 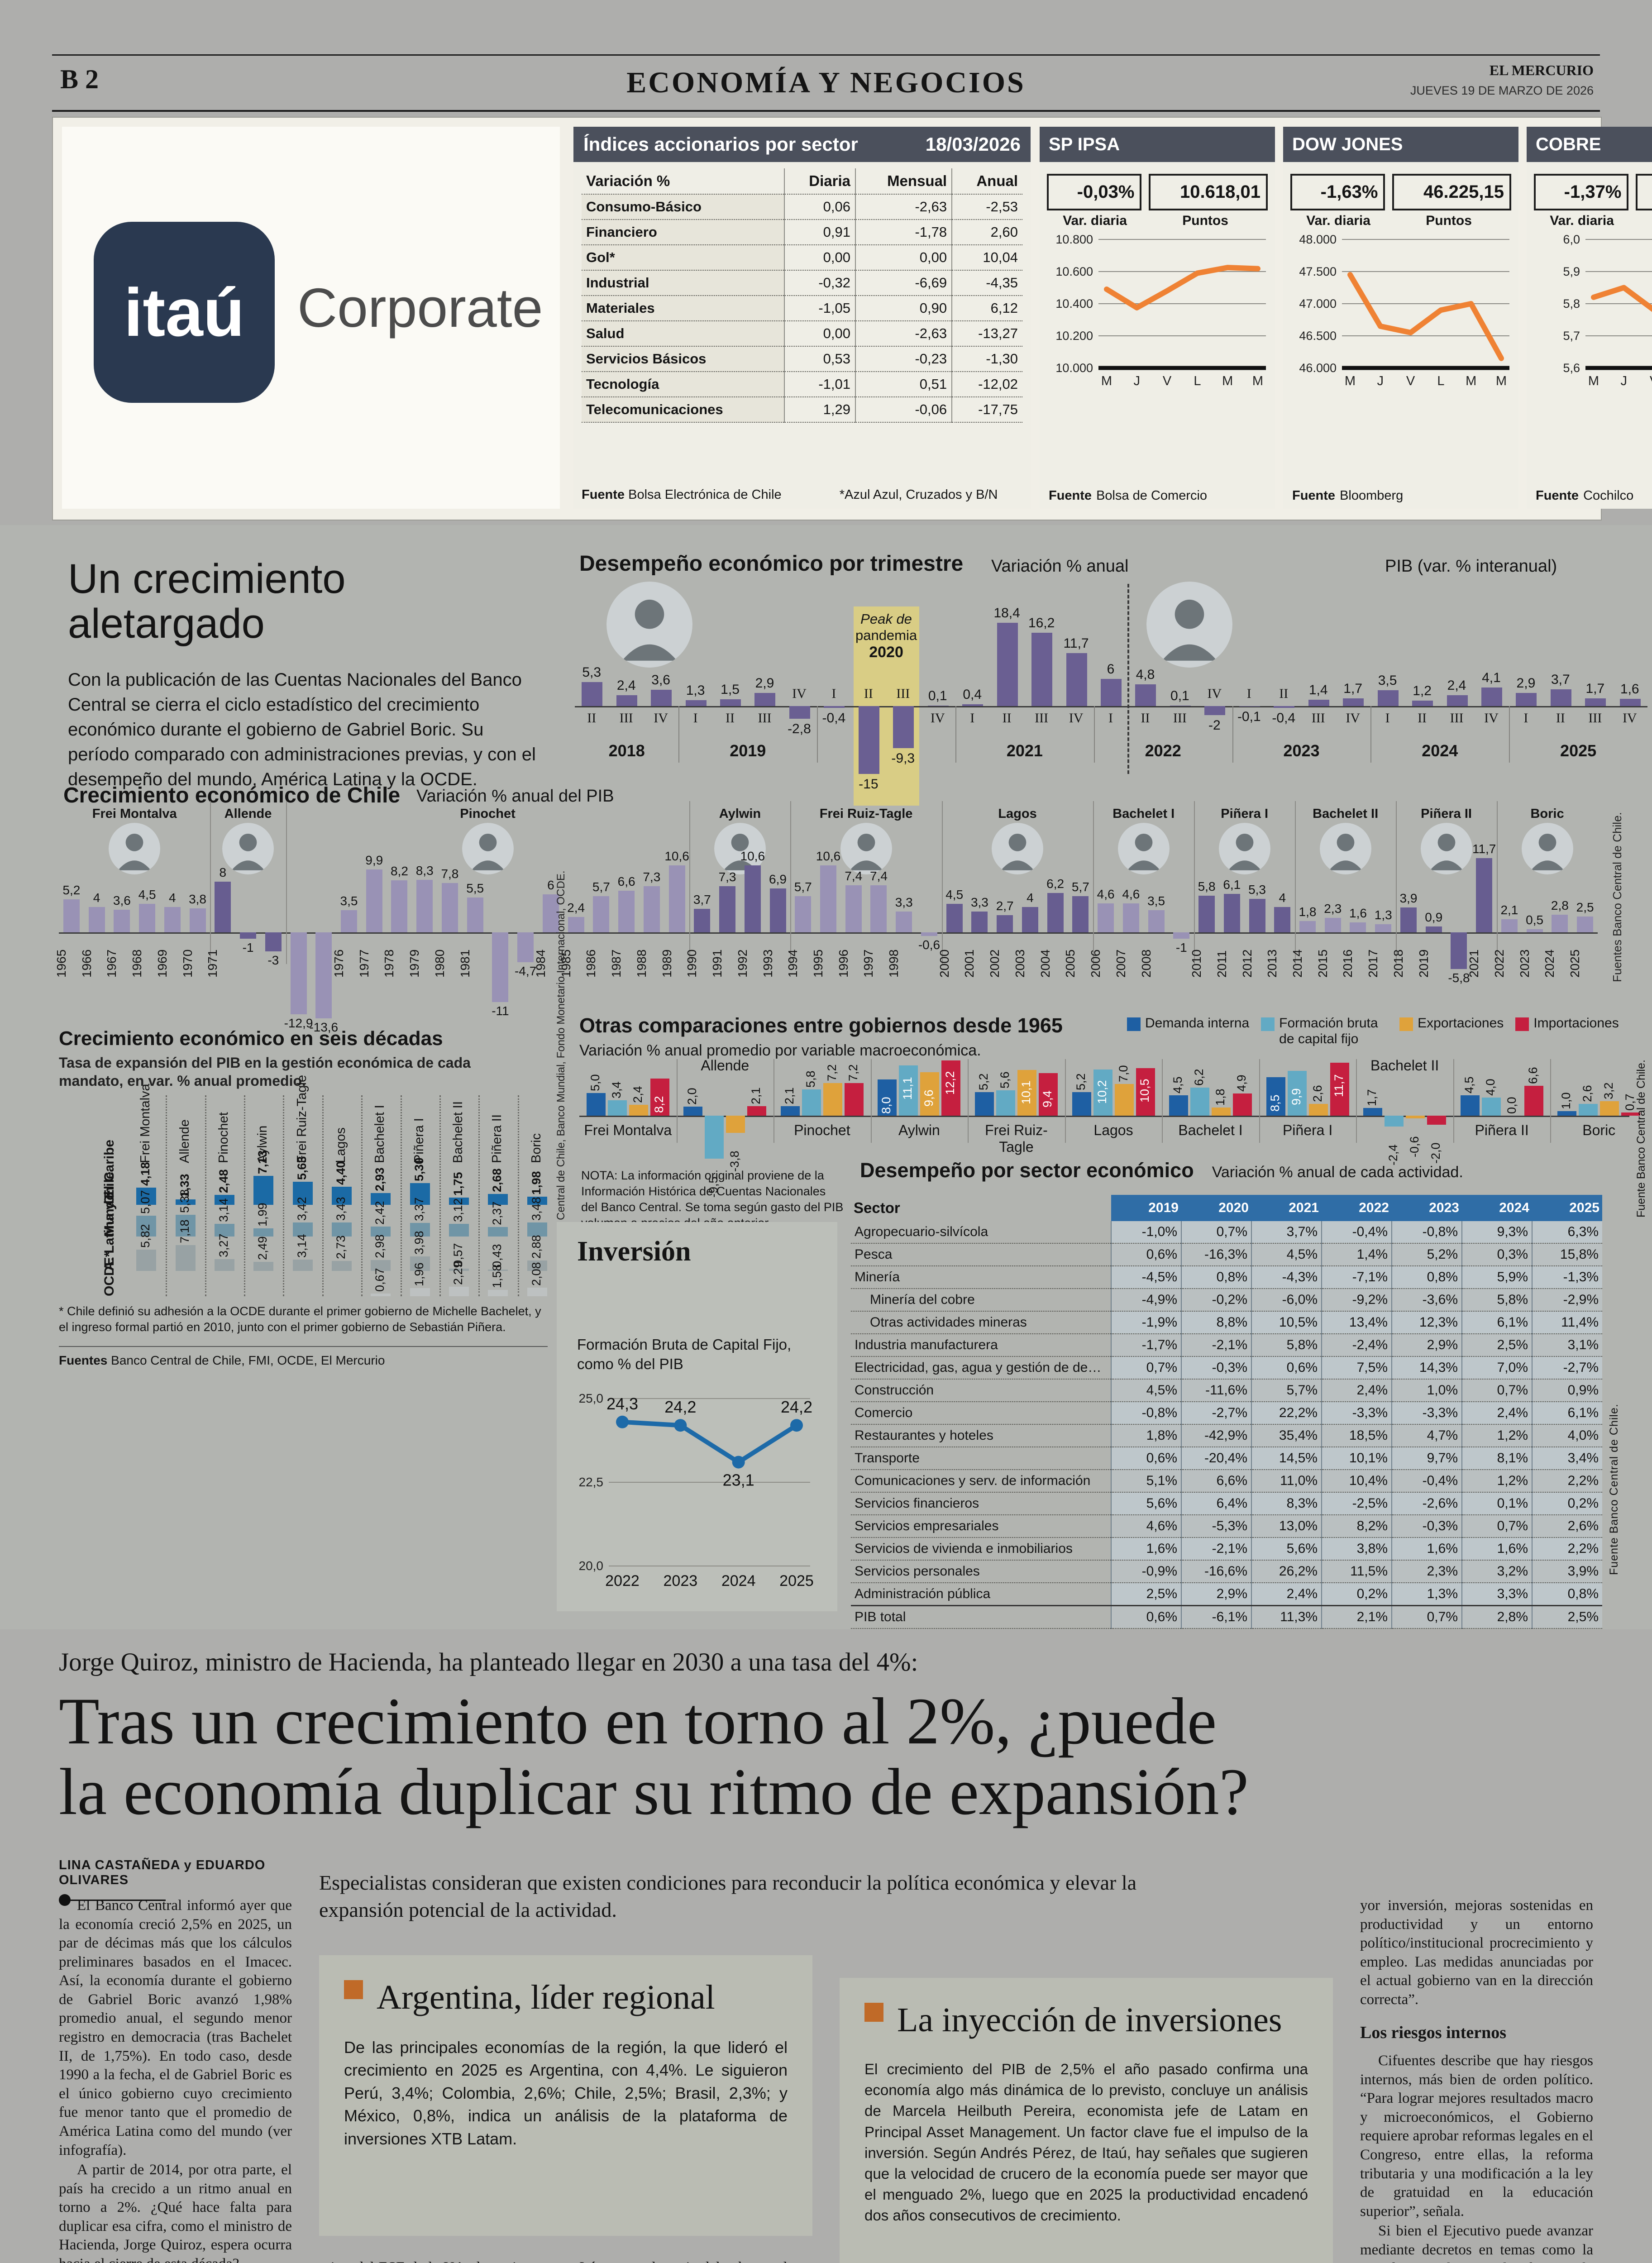 What do you see at coordinates (1286, 1413) in the screenshot?
I see `sector-value: 22,2%` at bounding box center [1286, 1413].